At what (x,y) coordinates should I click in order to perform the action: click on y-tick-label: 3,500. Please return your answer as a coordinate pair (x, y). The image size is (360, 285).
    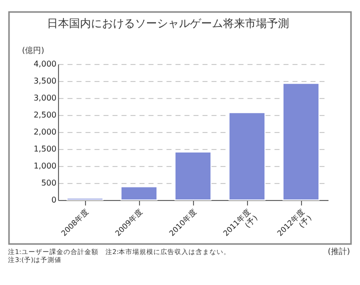
    Looking at the image, I should click on (45, 81).